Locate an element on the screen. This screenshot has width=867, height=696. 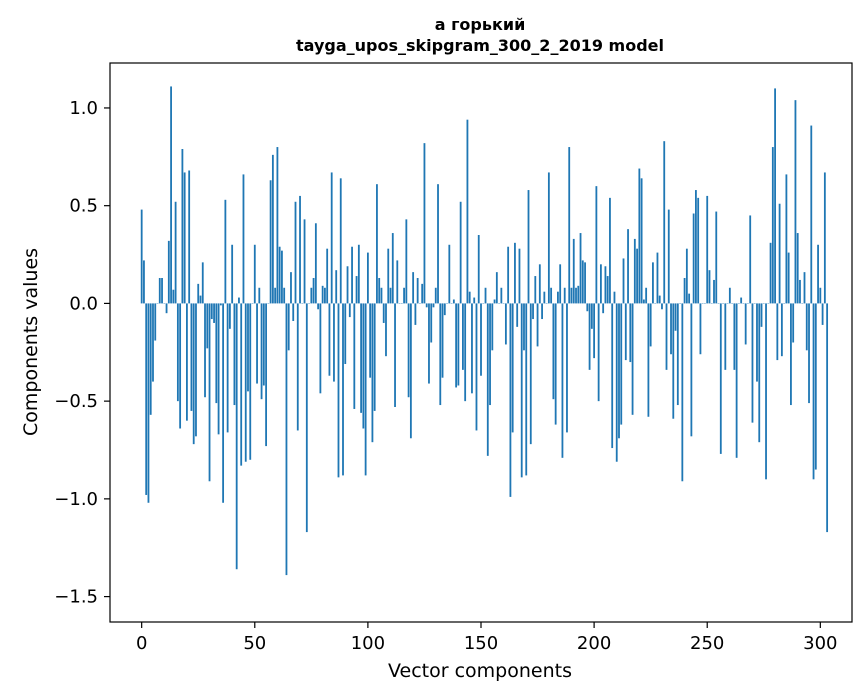
x-tick-label: 300 is located at coordinates (820, 643).